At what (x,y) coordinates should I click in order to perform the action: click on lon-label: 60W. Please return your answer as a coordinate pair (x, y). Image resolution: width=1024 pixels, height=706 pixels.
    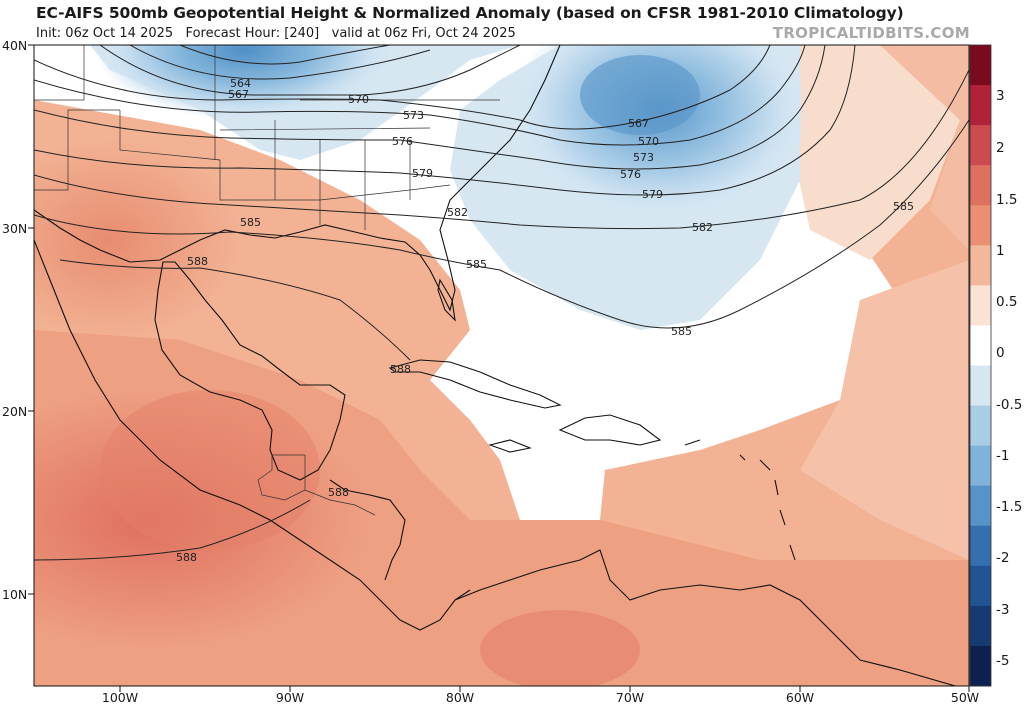
    Looking at the image, I should click on (800, 697).